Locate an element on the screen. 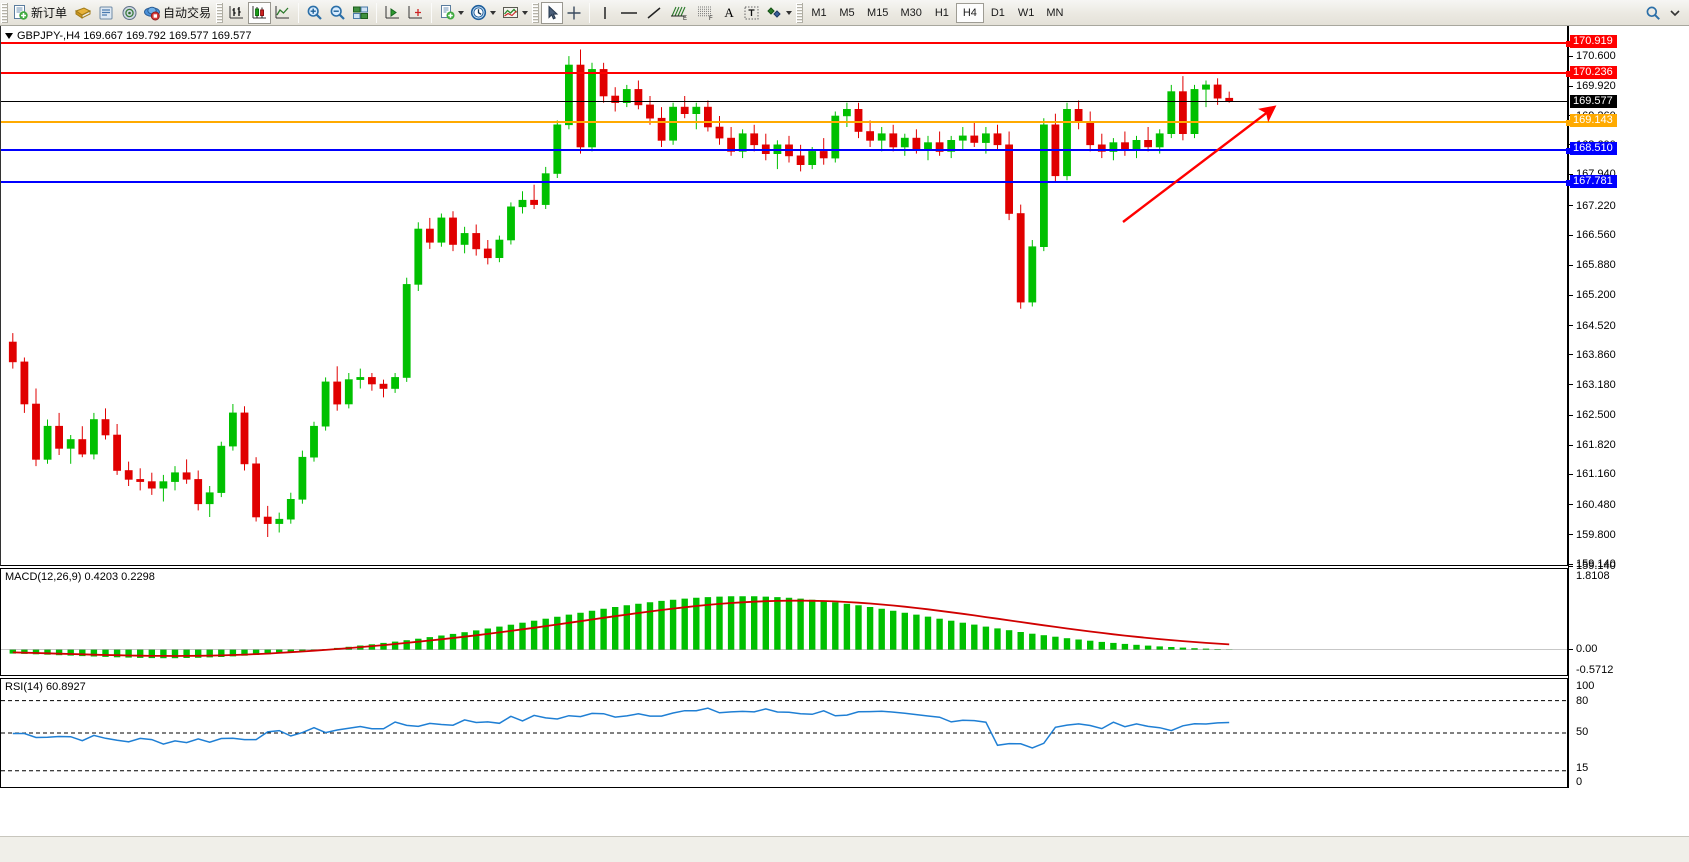 This screenshot has height=862, width=1689. timeframe-mn: MN is located at coordinates (1055, 12).